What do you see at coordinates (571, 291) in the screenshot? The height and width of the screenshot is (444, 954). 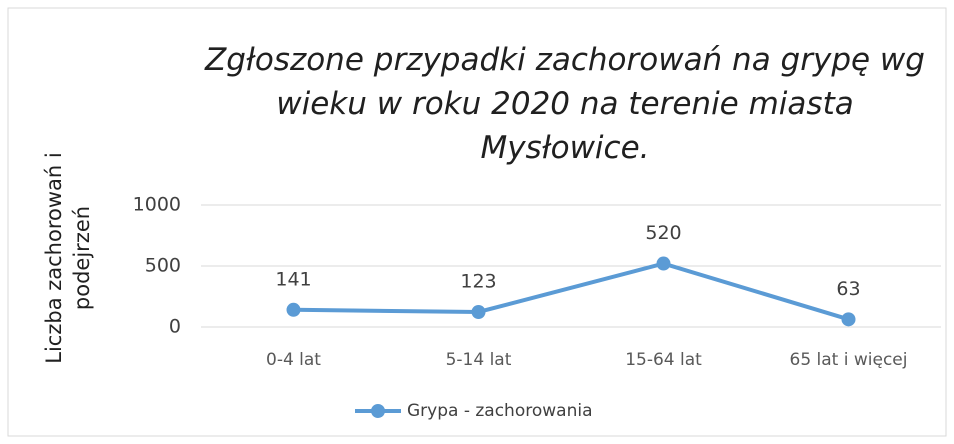 I see `series-line` at bounding box center [571, 291].